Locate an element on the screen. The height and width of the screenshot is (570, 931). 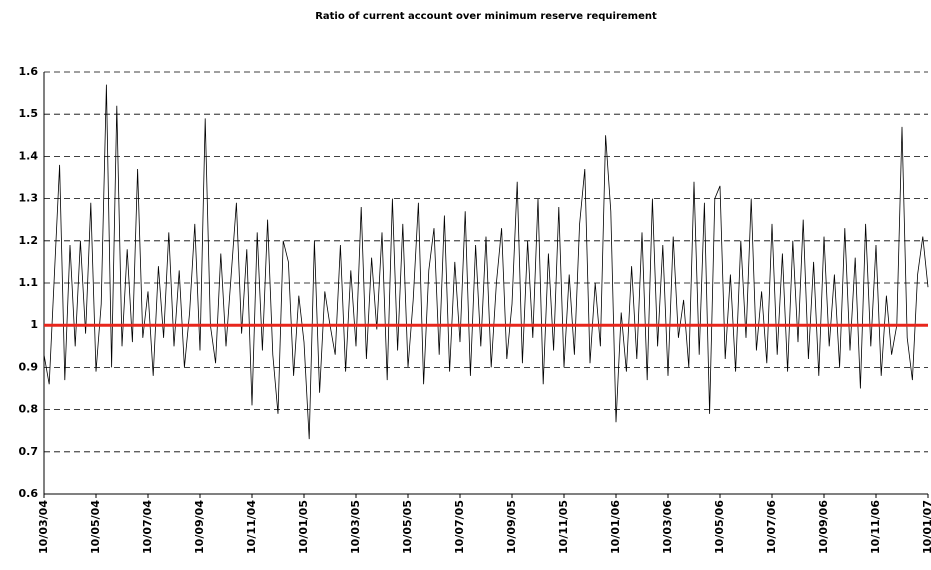
y-tick-label: 1.4 is located at coordinates (29, 155).